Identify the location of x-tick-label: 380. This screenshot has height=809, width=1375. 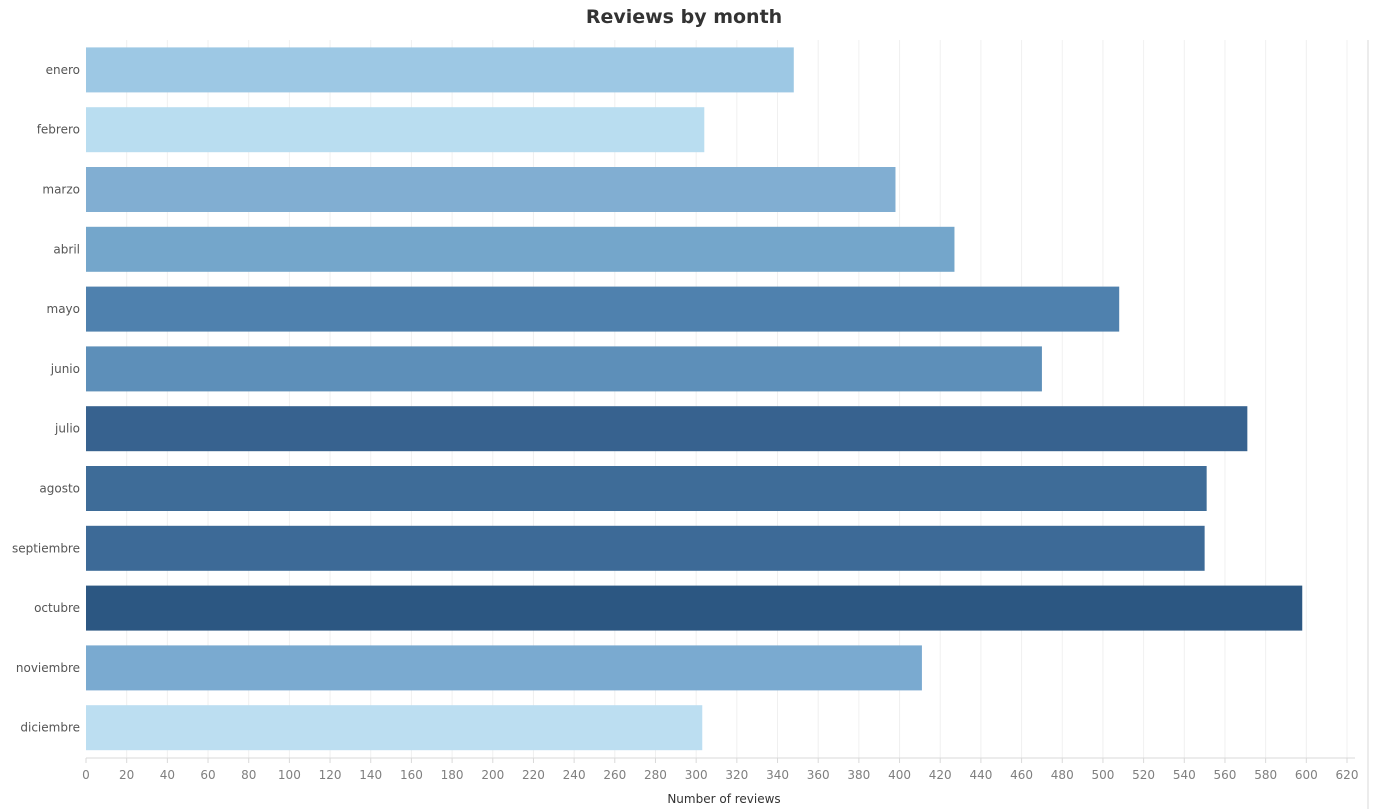
(858, 775).